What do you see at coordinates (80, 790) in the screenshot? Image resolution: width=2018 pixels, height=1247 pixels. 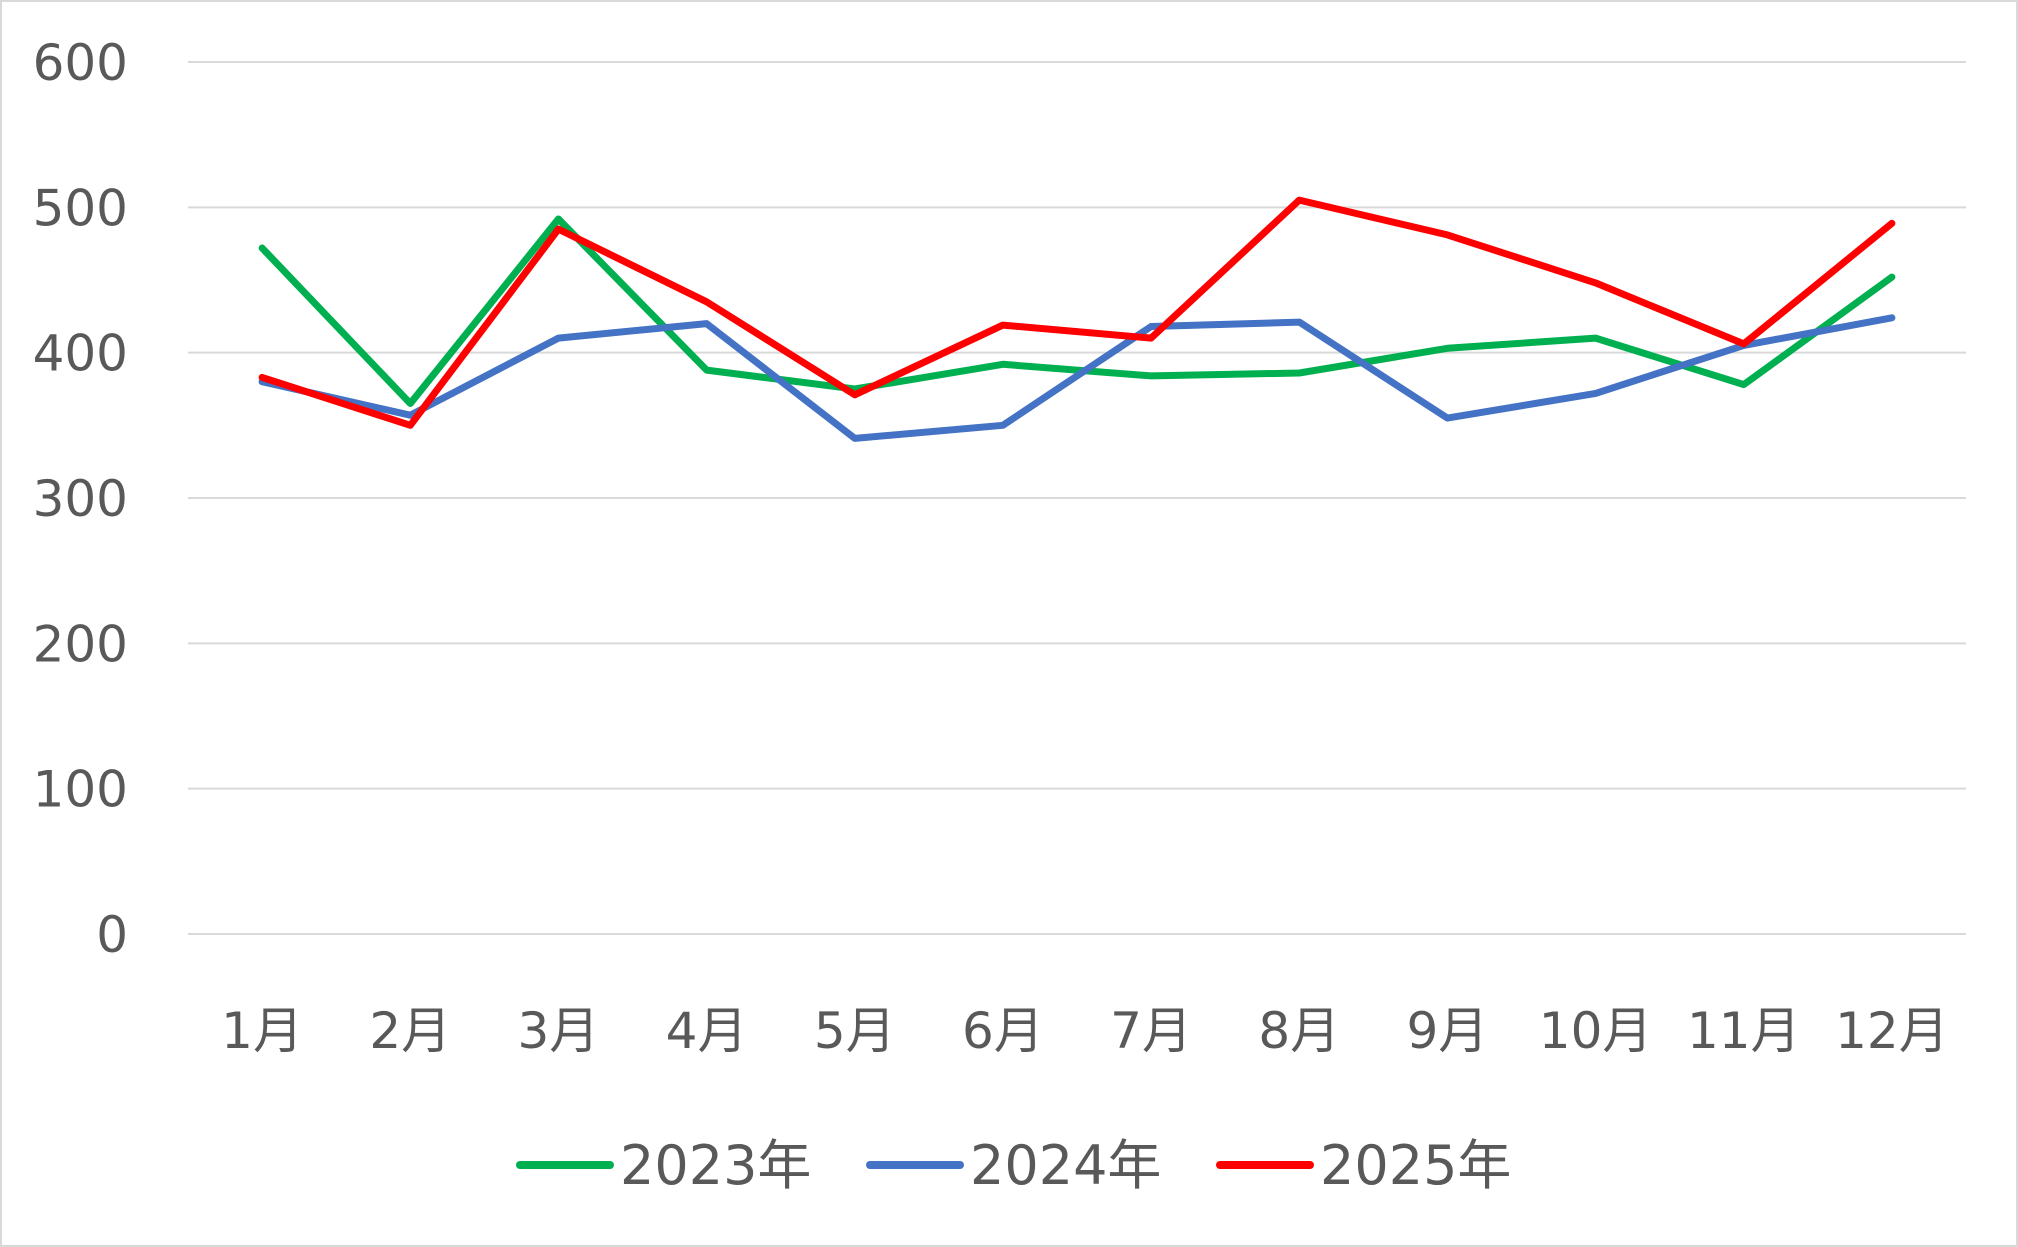 I see `y-tick-label: 100` at bounding box center [80, 790].